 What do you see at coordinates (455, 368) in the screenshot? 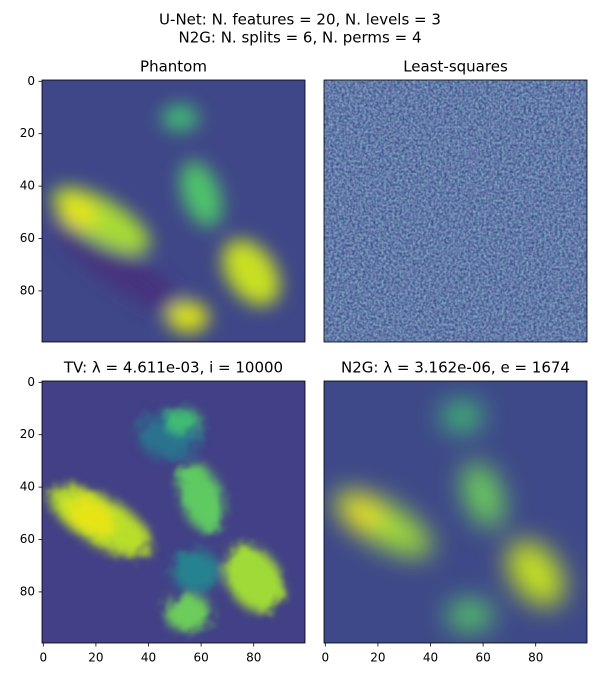
I see `panel-title: N2G: λ = 3.162e-06, e = 1674` at bounding box center [455, 368].